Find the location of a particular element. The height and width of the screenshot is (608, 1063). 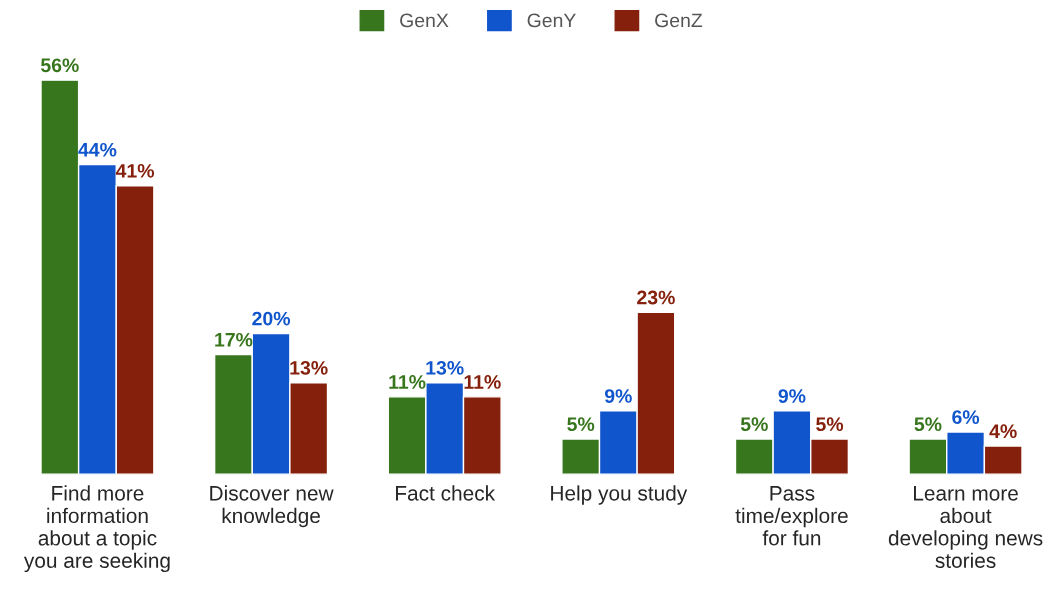

x-tick-label: Find more information about a topic you are seeking is located at coordinates (96, 529).